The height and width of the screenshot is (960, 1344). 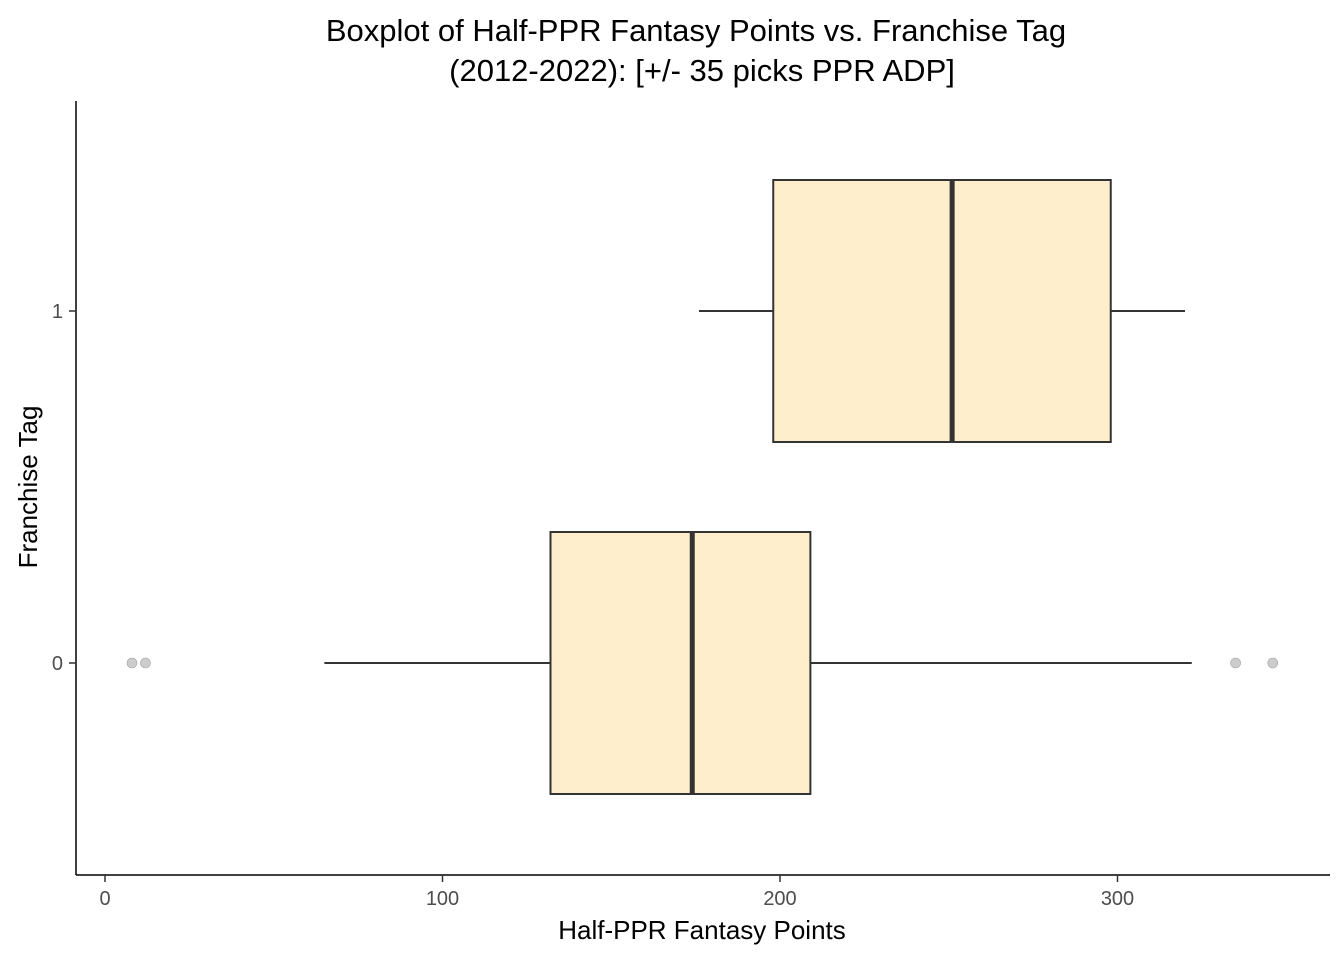 I want to click on y-axis-title: Franchise Tag, so click(x=28, y=487).